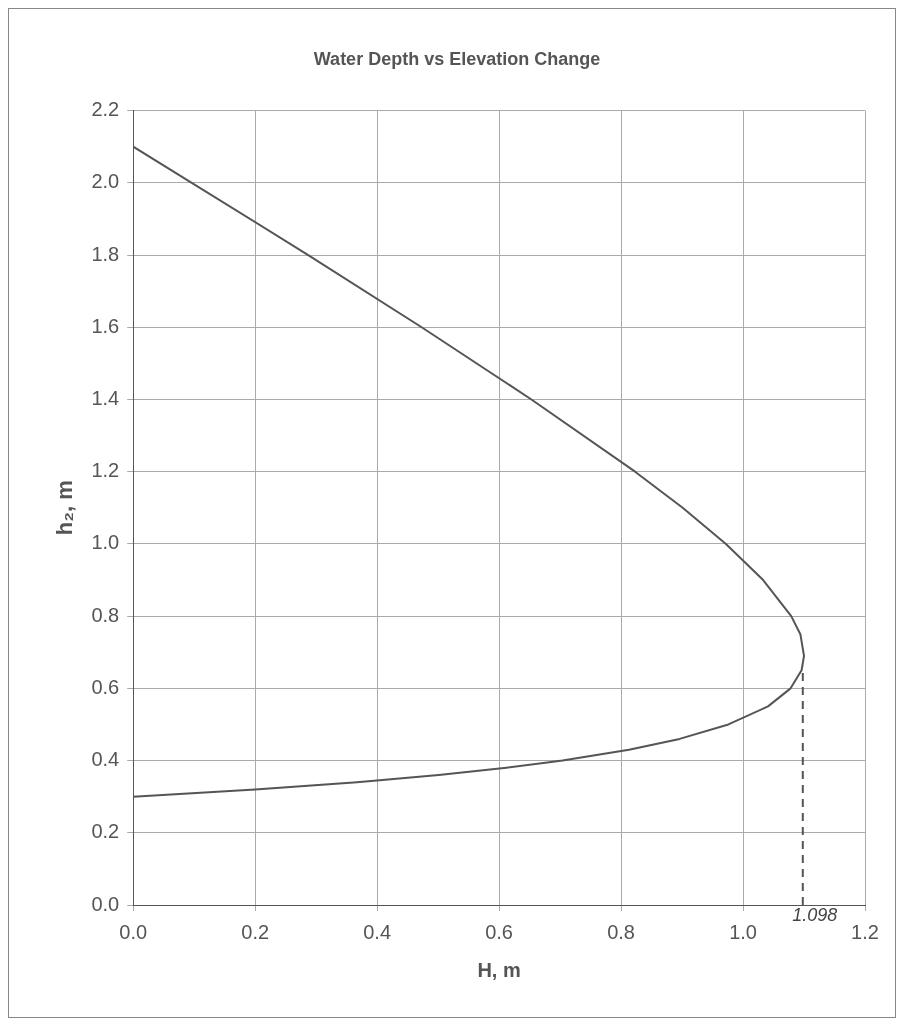 This screenshot has height=1028, width=906. What do you see at coordinates (105, 325) in the screenshot?
I see `y-tick-label: 1.6` at bounding box center [105, 325].